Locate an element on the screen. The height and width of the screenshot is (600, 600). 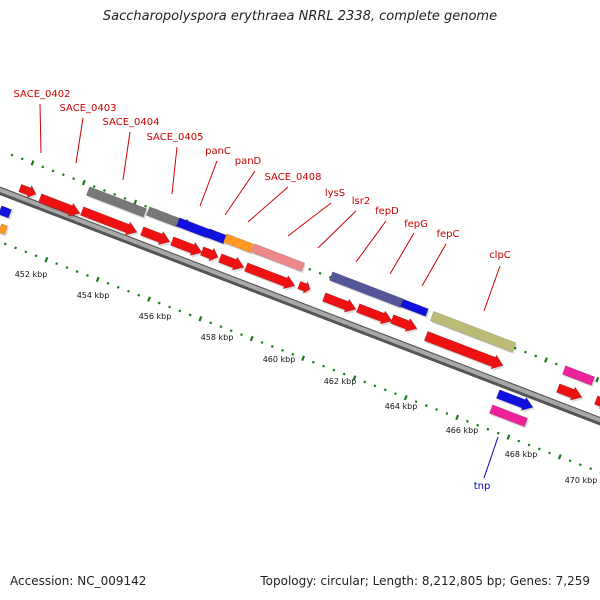
scale-label: 464 kbp is located at coordinates (401, 406).